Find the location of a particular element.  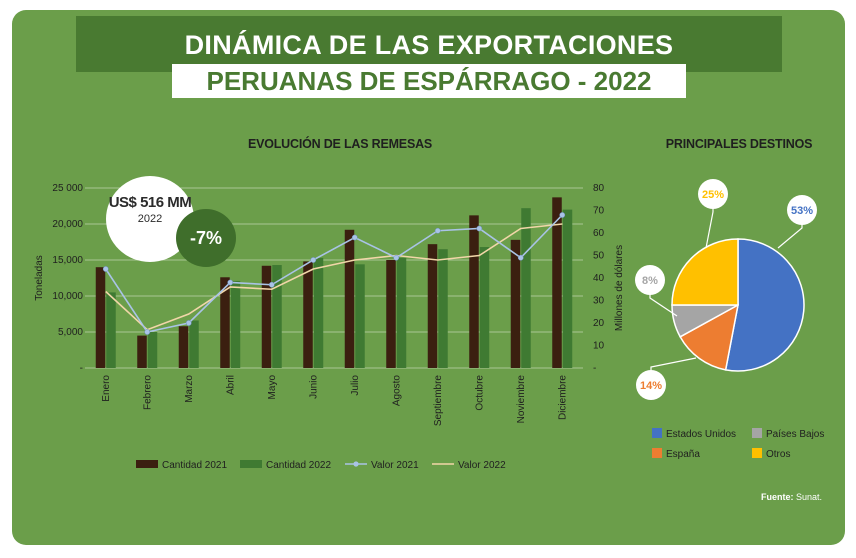

y-tick-label-left: 10,000 is located at coordinates (67, 296).